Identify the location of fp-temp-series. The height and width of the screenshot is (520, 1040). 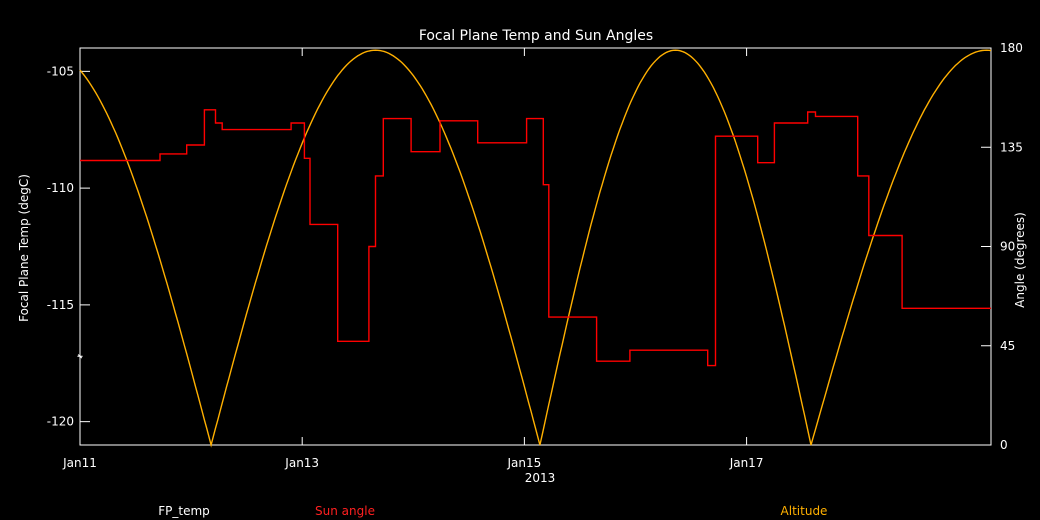
(80, 356).